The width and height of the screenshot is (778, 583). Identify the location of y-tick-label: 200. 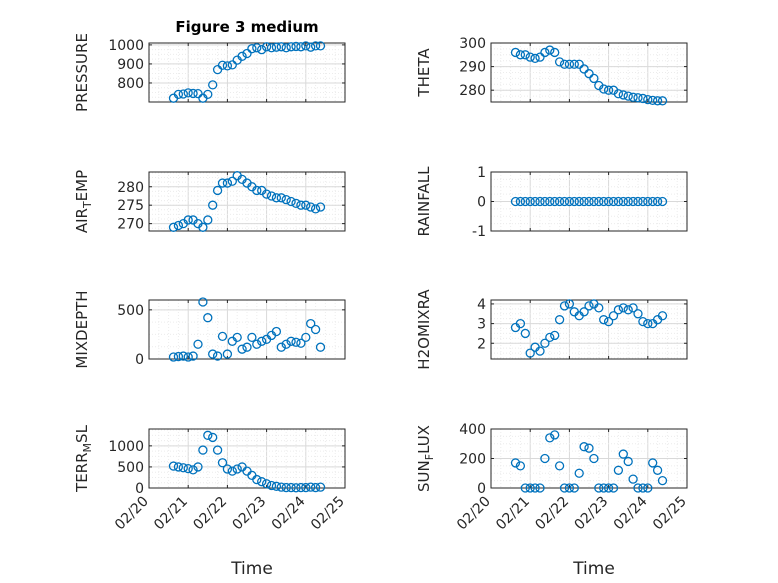
(472, 460).